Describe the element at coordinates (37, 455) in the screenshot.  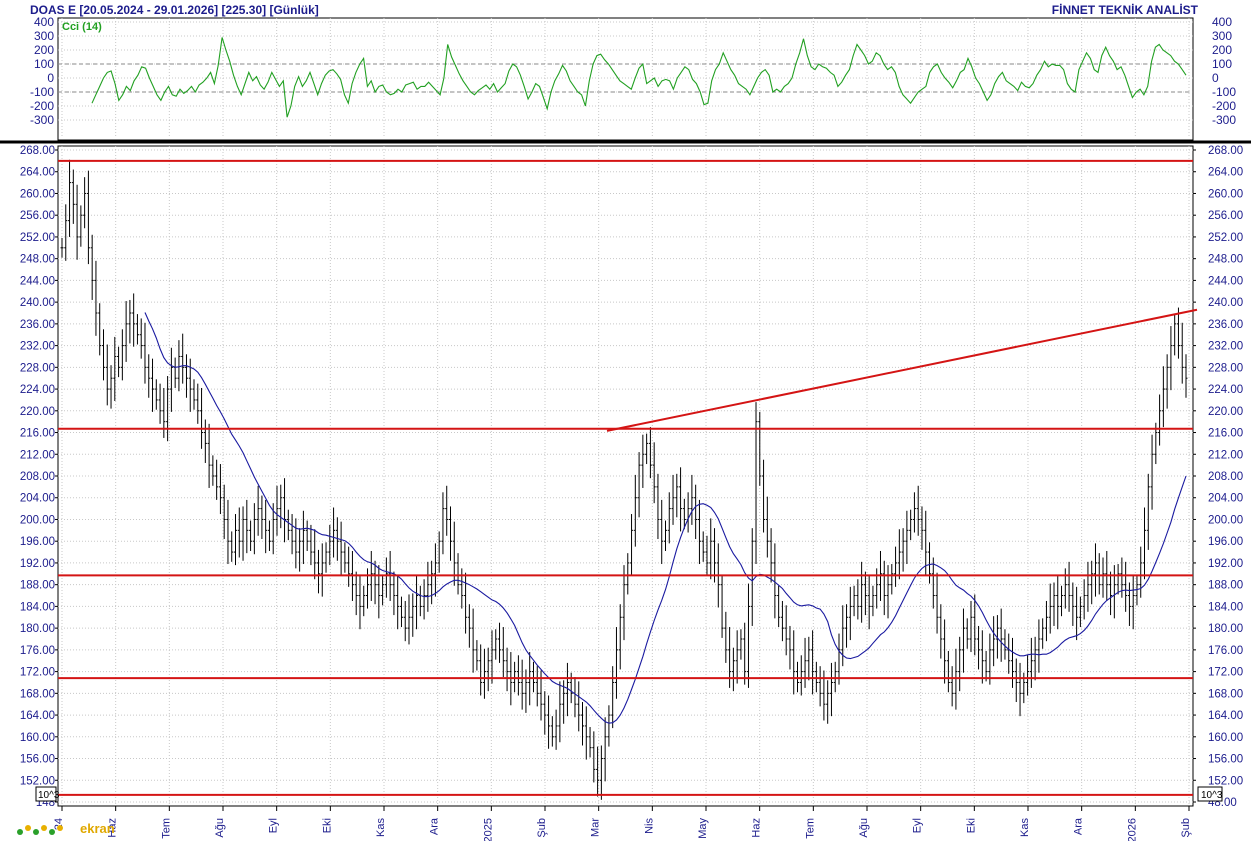
I see `price-tick-label-left: 212.00` at that location.